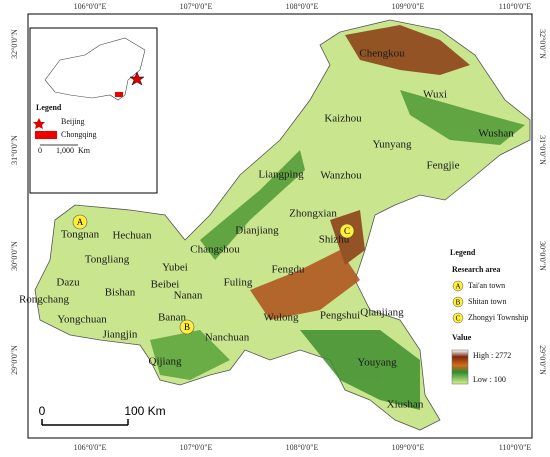  What do you see at coordinates (462, 337) in the screenshot?
I see `value-title: Value` at bounding box center [462, 337].